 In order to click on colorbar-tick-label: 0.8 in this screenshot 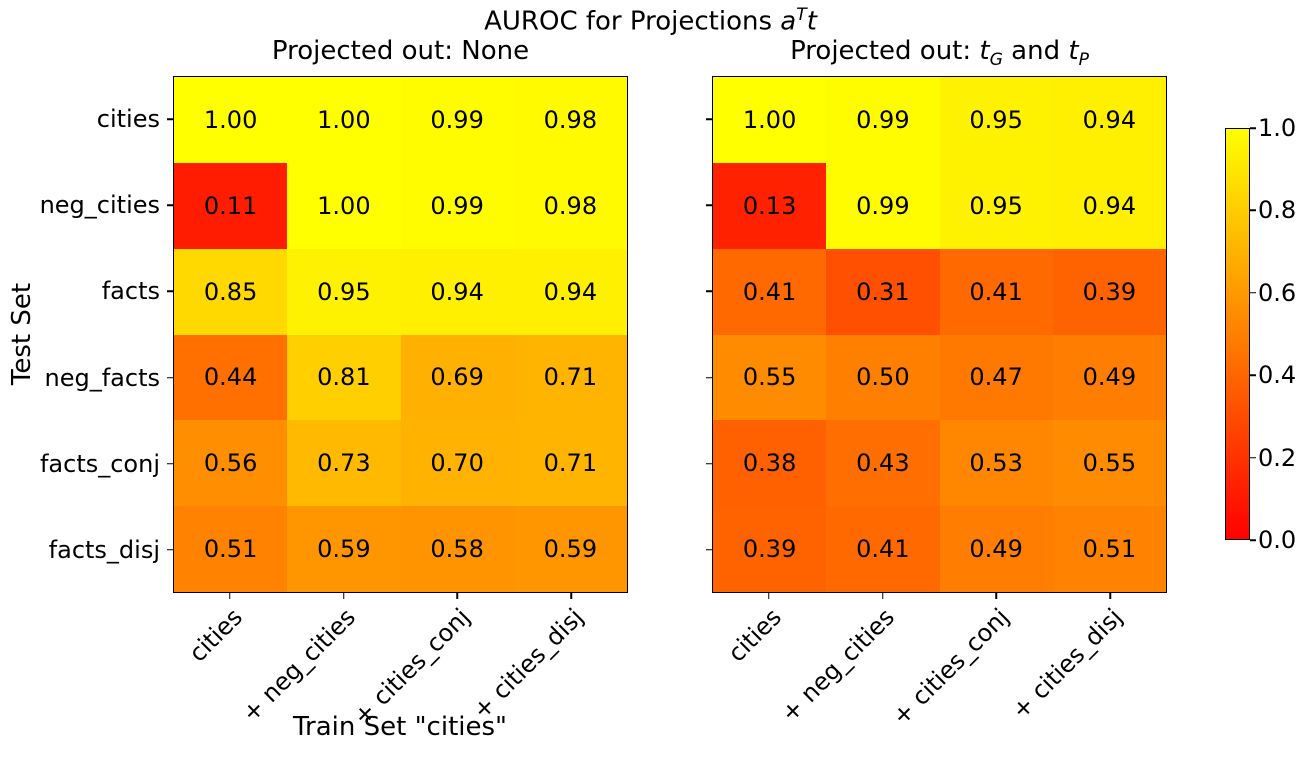, I will do `click(1277, 210)`.